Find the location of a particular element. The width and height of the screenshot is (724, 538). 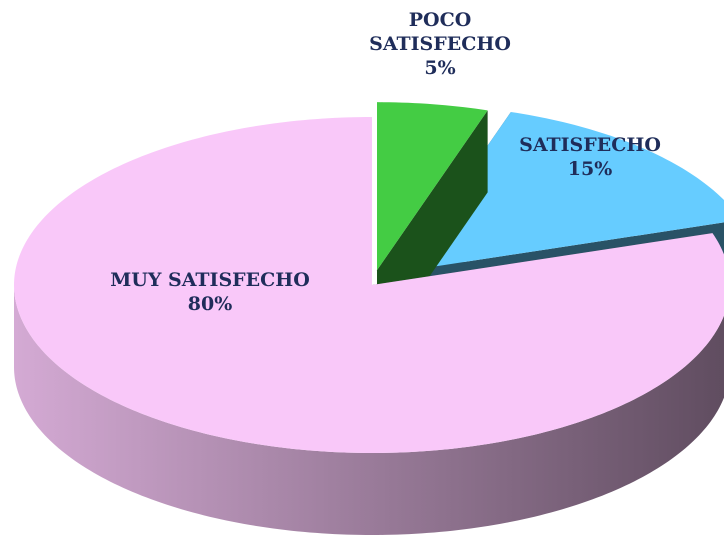

slice-label: MUY SATISFECHO 80% is located at coordinates (210, 292).